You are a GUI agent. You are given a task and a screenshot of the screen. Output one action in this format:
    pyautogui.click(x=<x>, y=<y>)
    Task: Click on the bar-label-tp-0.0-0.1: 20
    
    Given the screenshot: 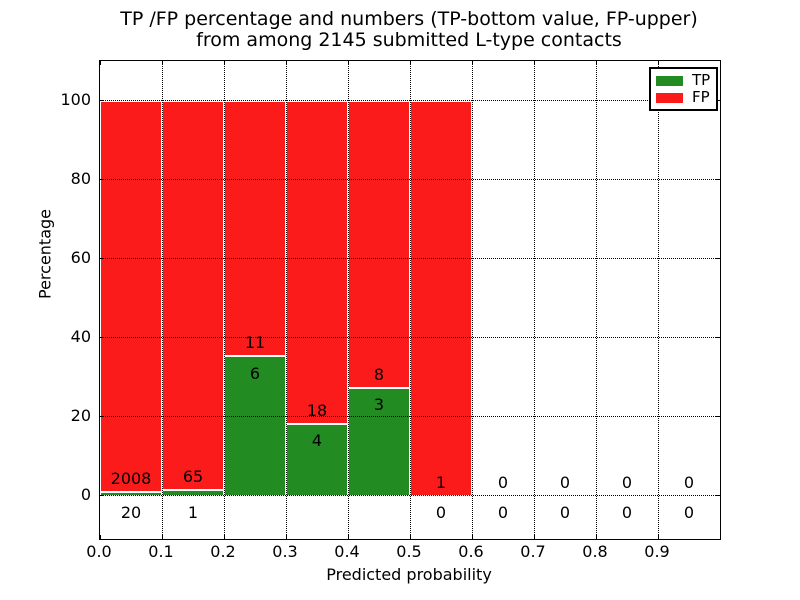 What is the action you would take?
    pyautogui.click(x=131, y=512)
    